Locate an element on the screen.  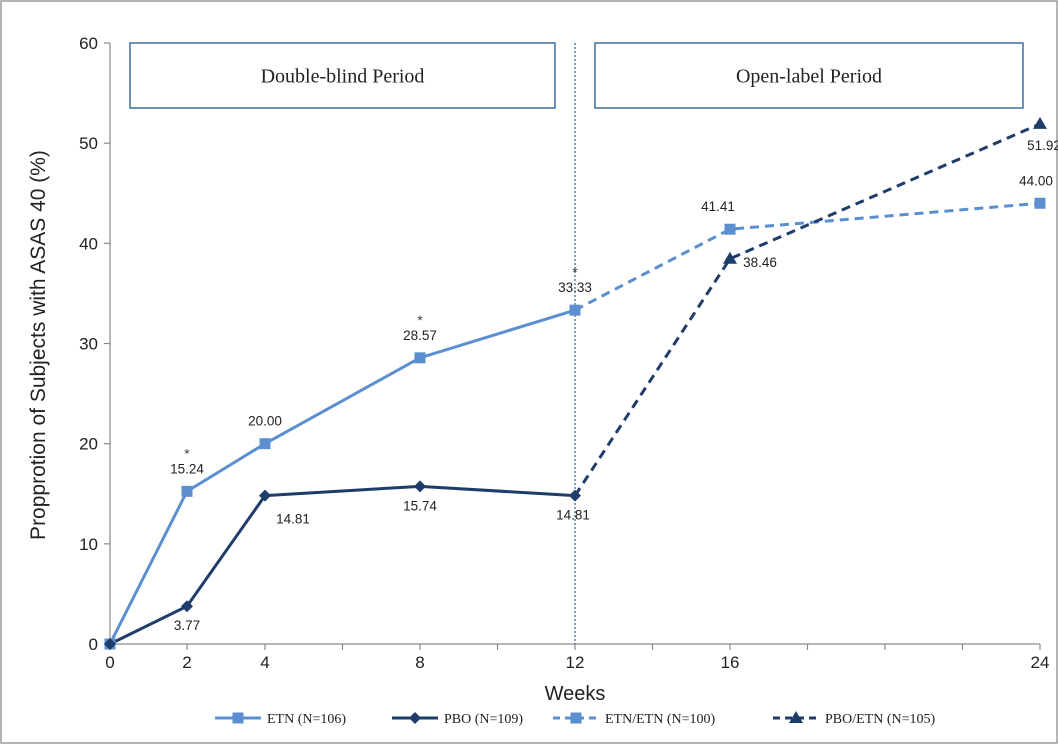
legend-label: ETN (N=106) is located at coordinates (306, 719).